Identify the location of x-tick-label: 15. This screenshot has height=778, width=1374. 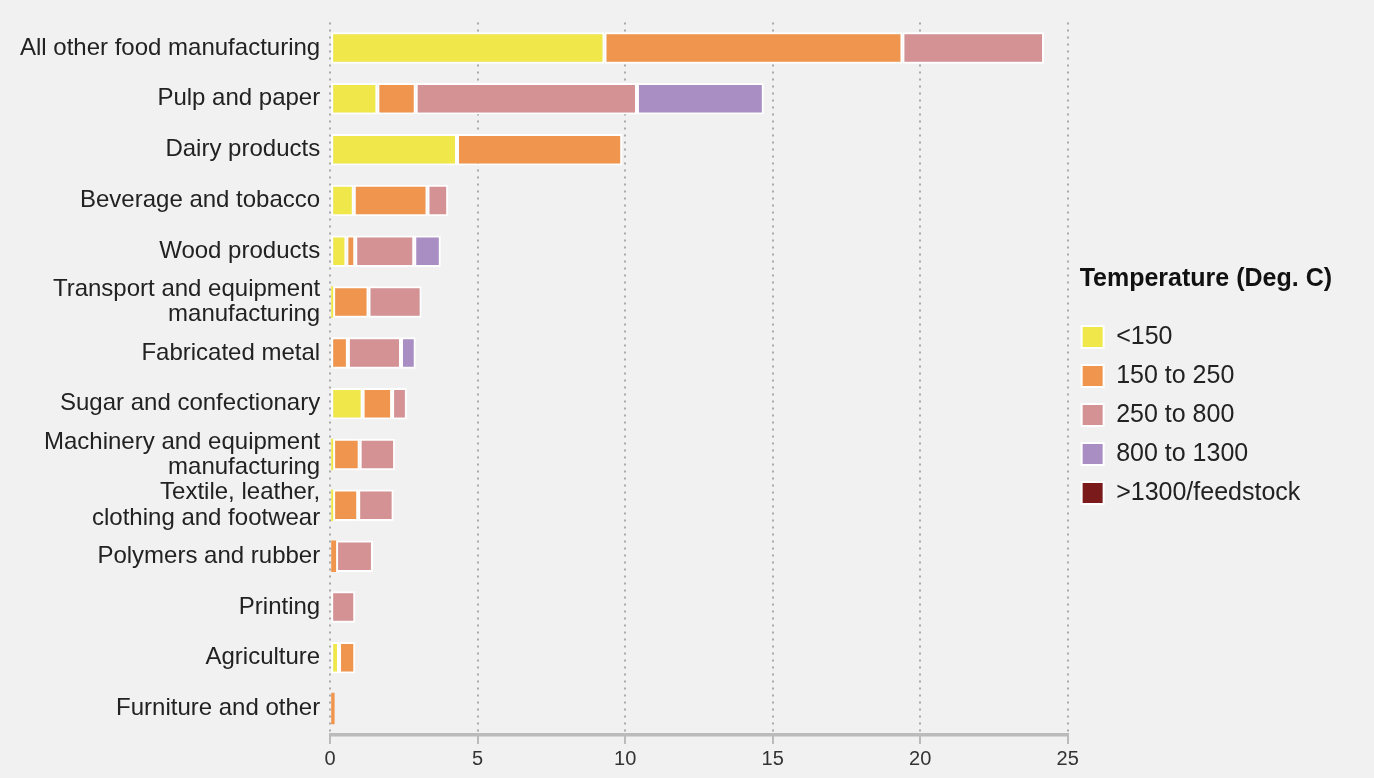
(772, 757).